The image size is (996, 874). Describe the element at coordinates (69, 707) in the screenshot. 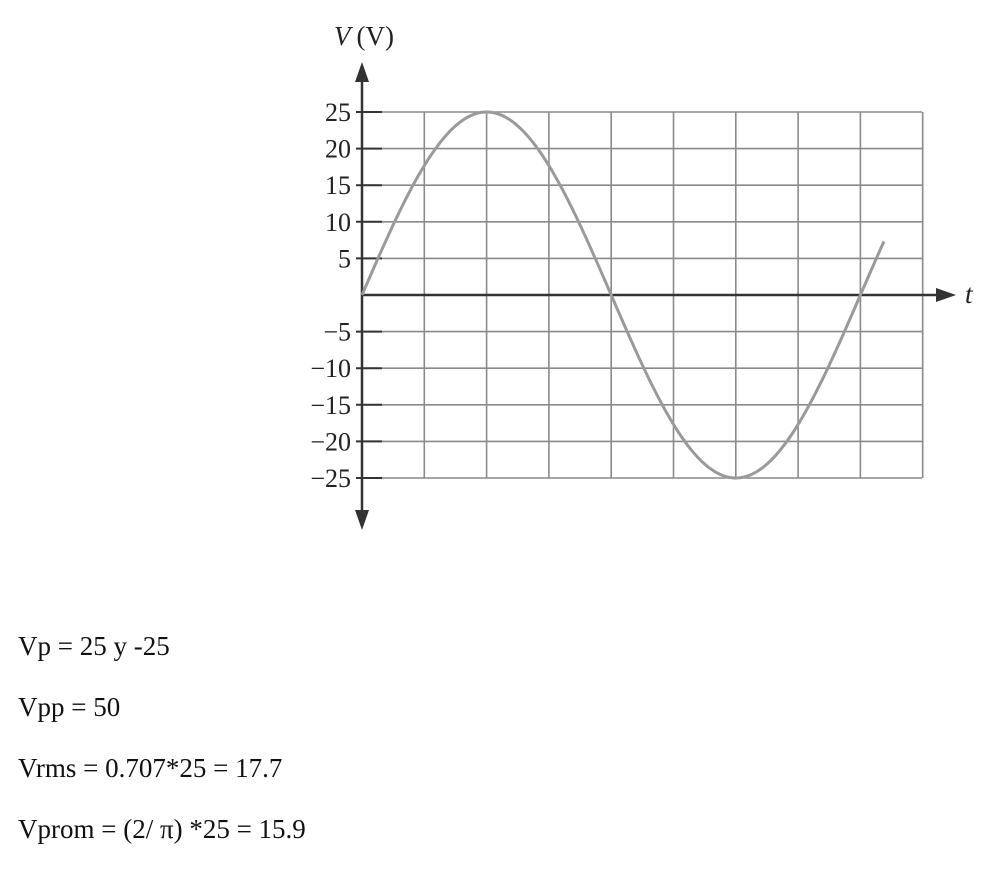

I see `note-peak-to-peak: Vpp = 50` at that location.